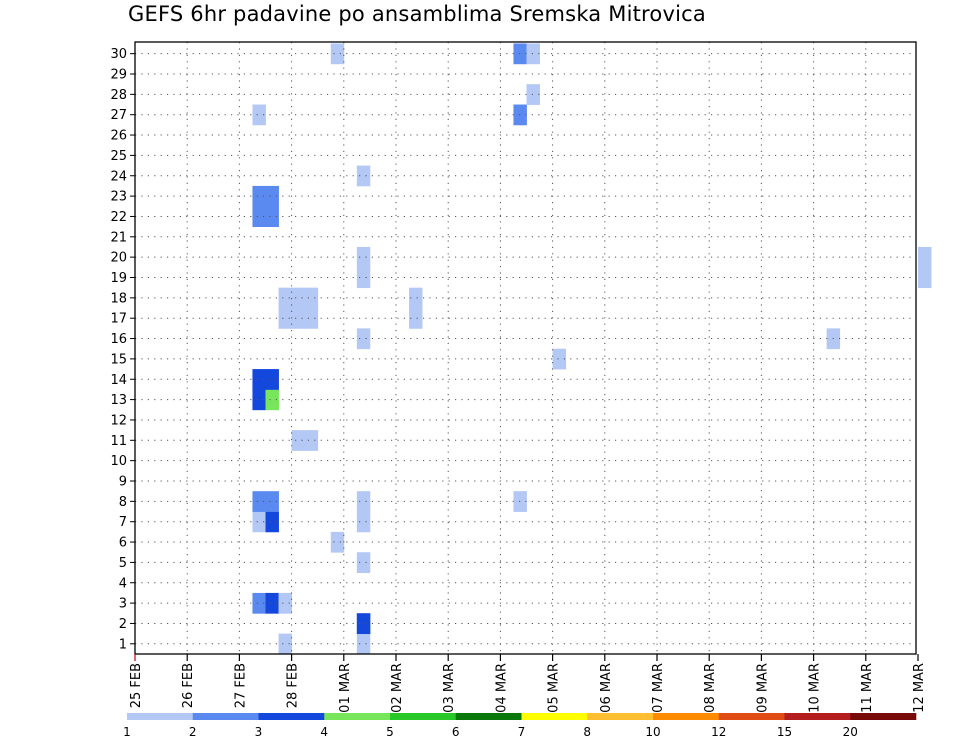  Describe the element at coordinates (324, 732) in the screenshot. I see `legend-label: 4` at that location.